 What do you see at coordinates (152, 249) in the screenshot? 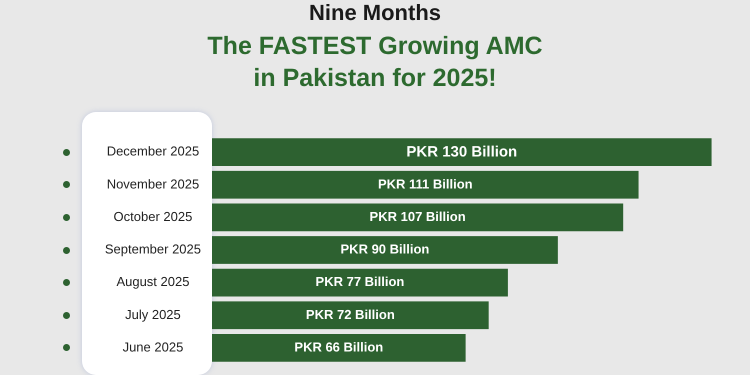
I see `y-tick-label: September 2025` at bounding box center [152, 249].